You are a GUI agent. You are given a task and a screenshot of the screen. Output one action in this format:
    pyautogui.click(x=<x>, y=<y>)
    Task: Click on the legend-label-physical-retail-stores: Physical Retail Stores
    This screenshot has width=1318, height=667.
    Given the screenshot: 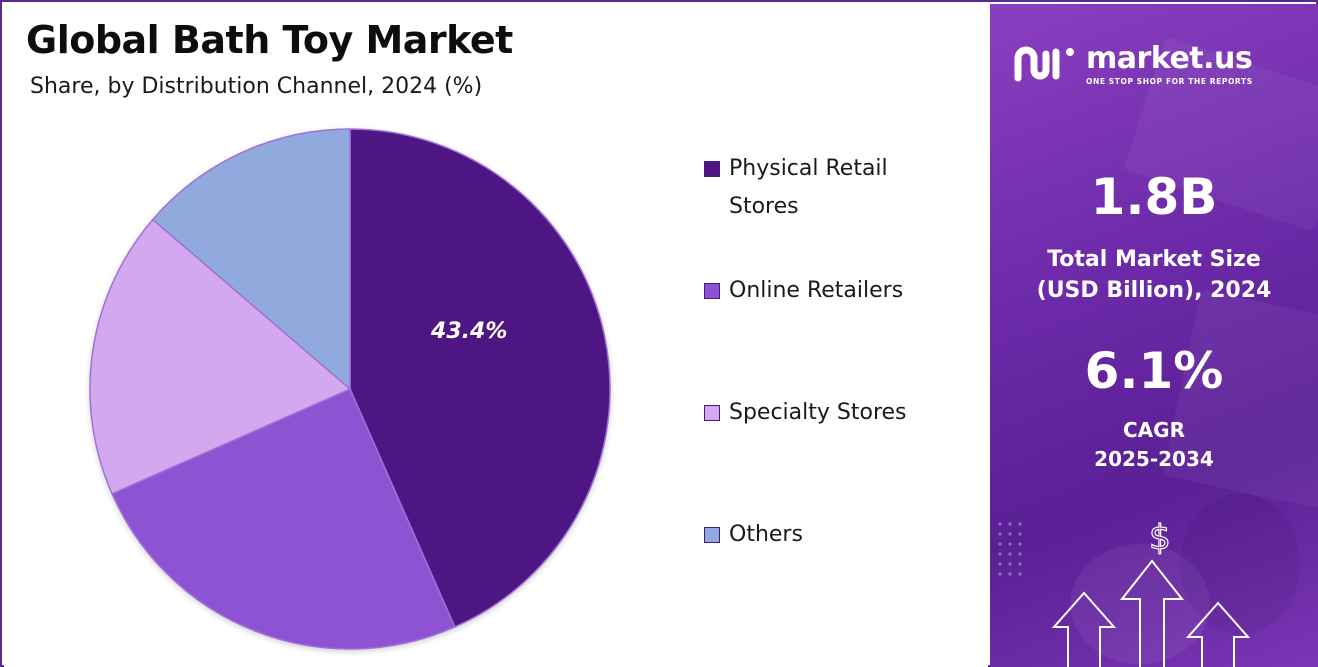 What is the action you would take?
    pyautogui.click(x=839, y=188)
    